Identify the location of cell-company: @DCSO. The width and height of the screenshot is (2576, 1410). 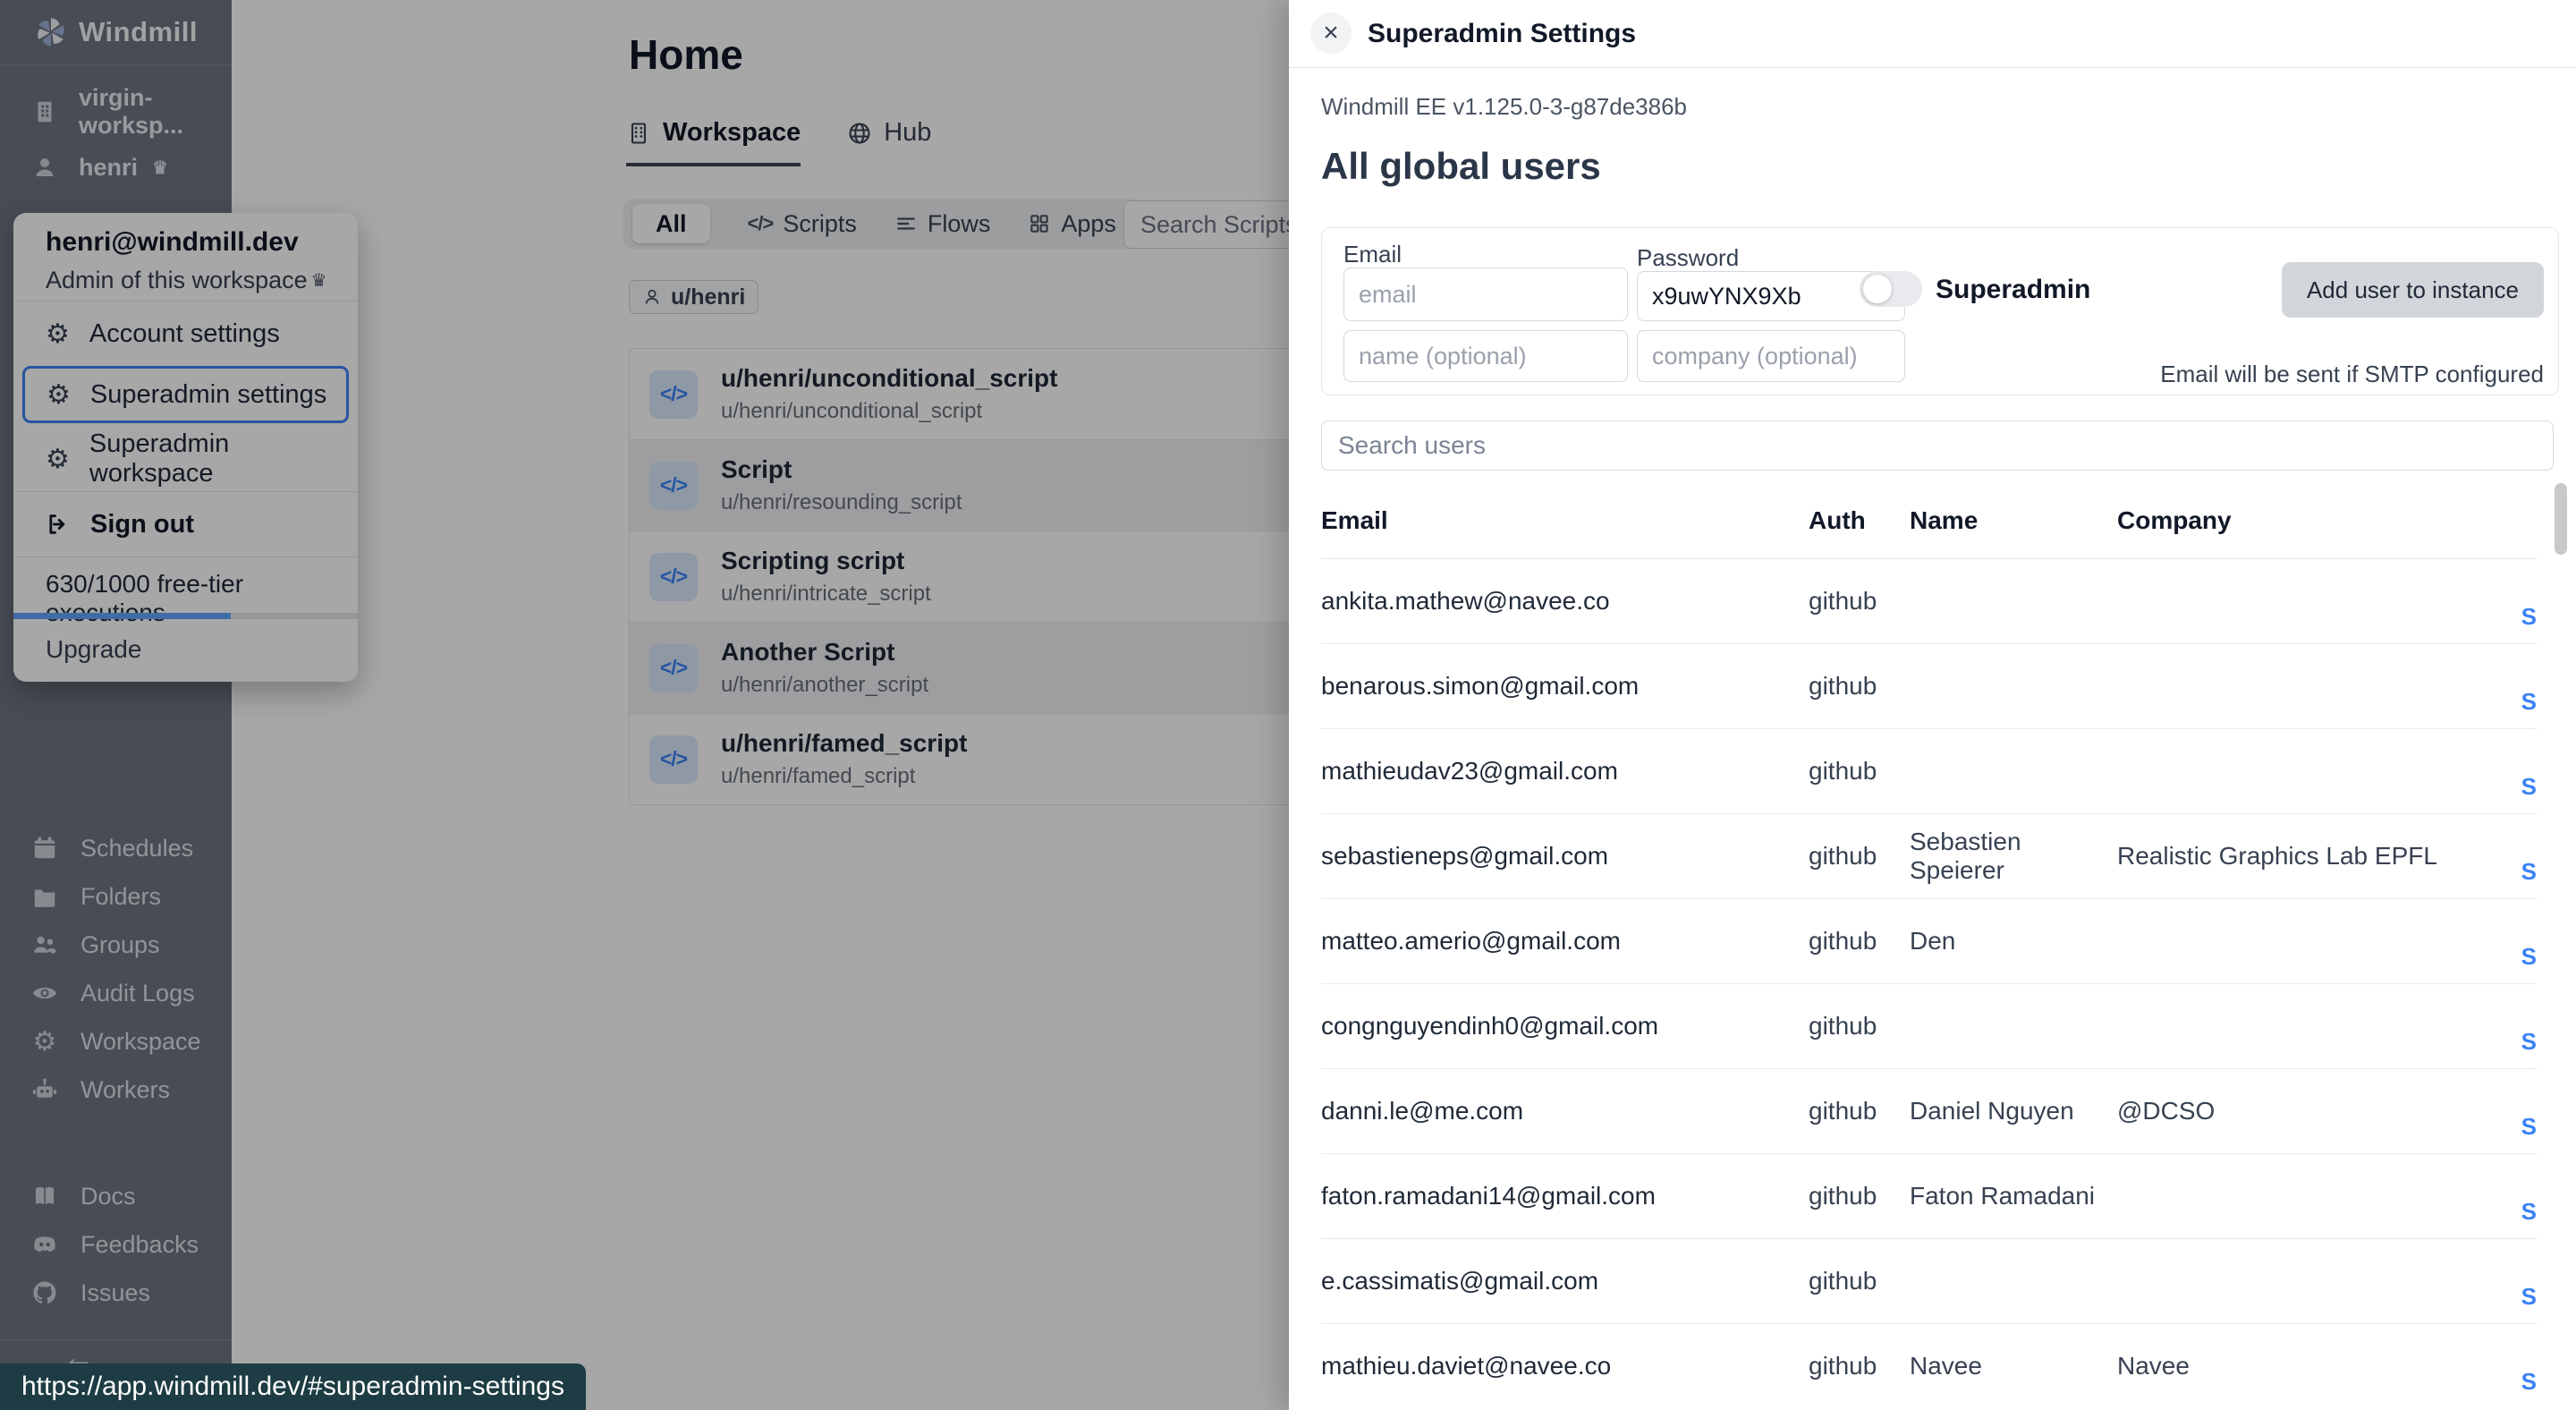
(2166, 1111).